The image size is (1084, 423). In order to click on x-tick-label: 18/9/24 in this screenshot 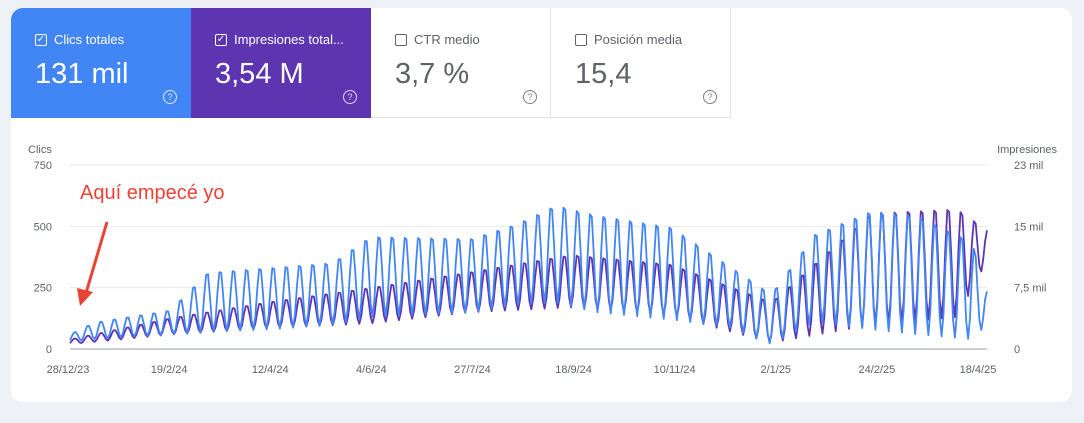, I will do `click(573, 370)`.